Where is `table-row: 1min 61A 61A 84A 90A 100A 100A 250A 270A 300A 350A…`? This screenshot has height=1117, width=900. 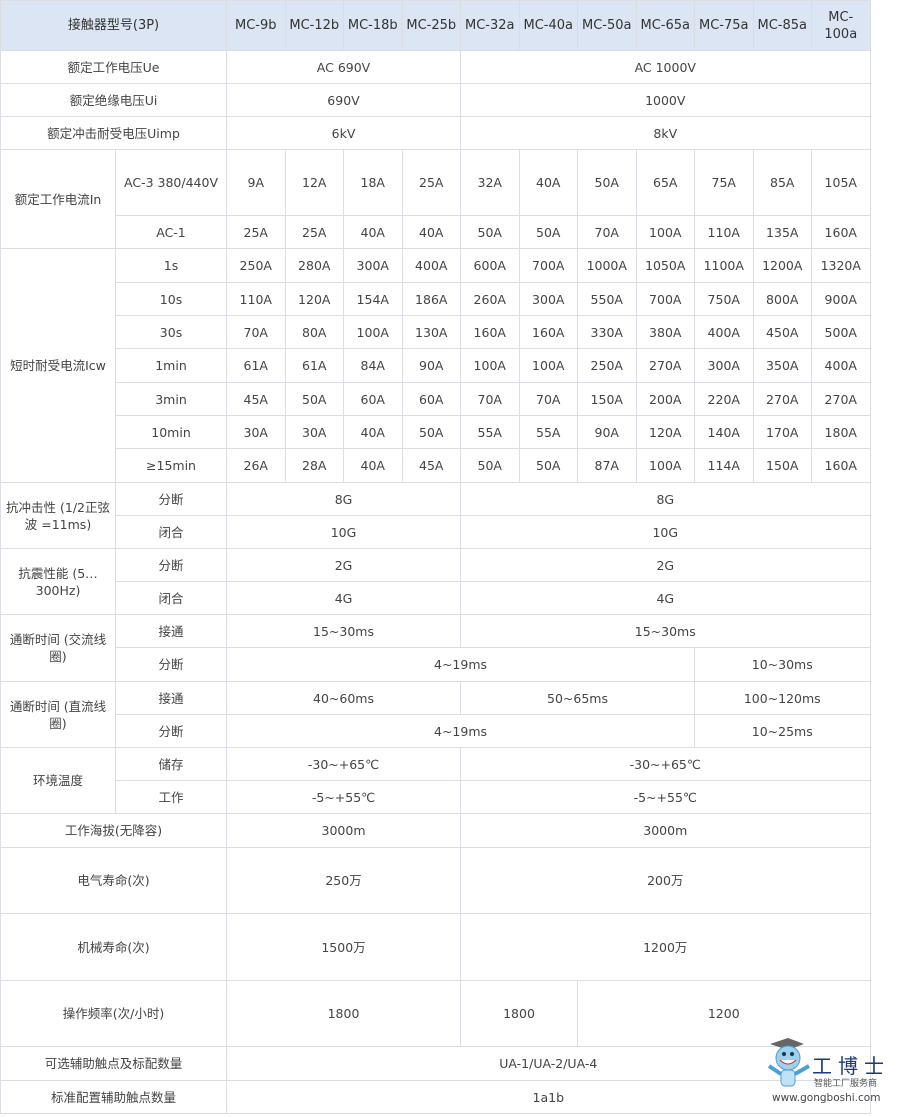
table-row: 1min 61A 61A 84A 90A 100A 100A 250A 270A 300A 350A… is located at coordinates (436, 365).